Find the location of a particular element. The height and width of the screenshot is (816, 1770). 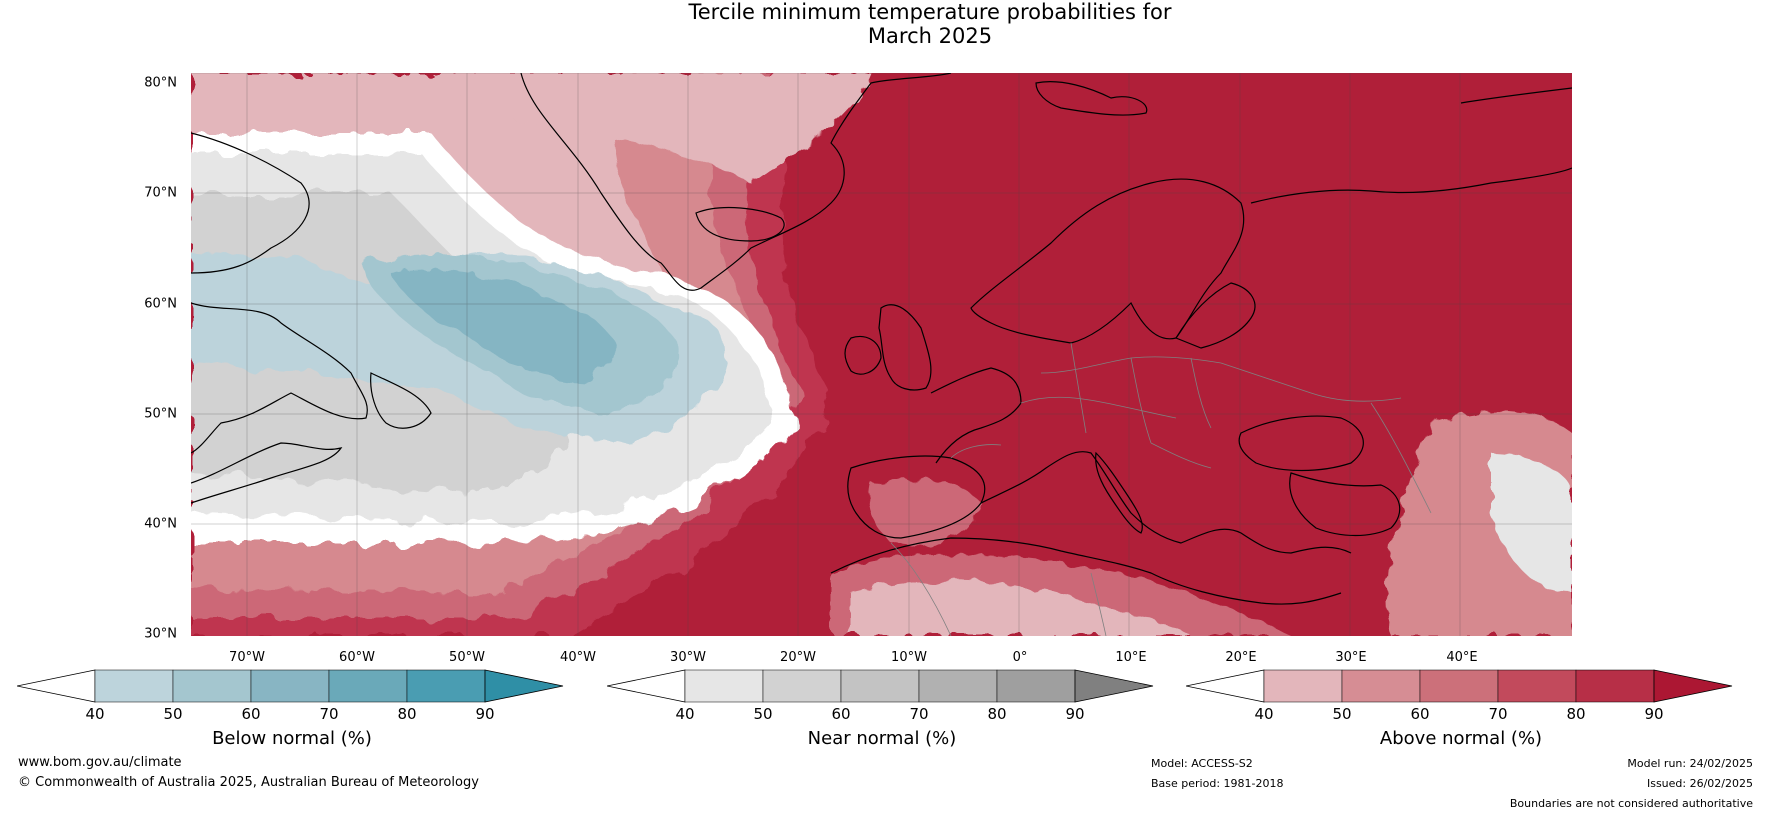

colorbar-below is located at coordinates (290, 686).